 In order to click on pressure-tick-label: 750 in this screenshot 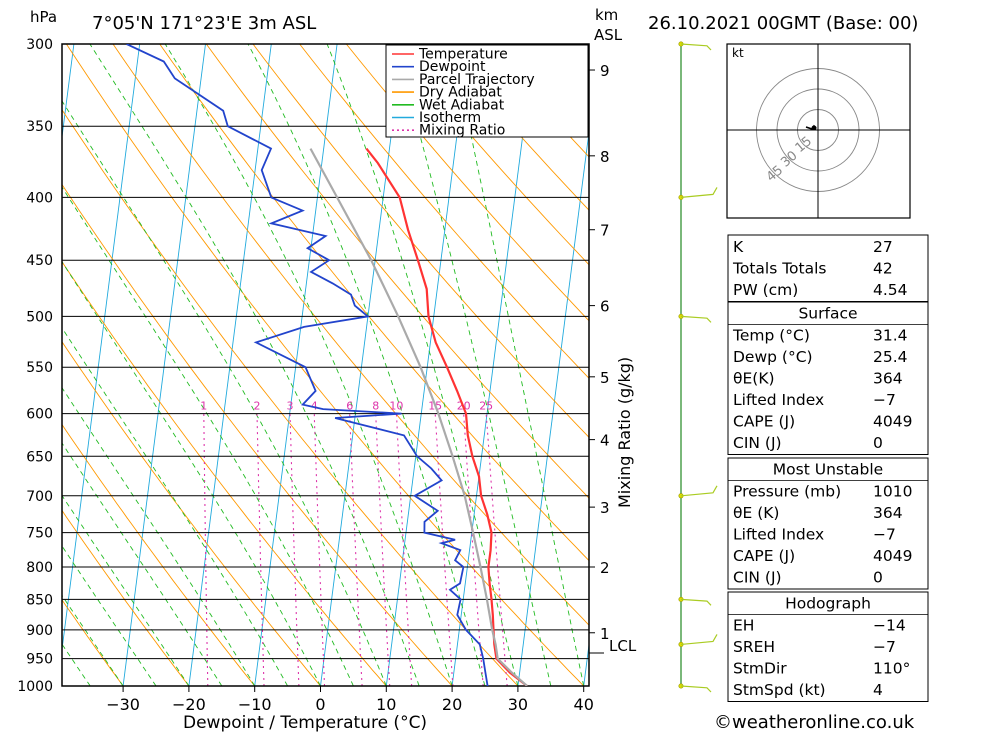, I will do `click(39, 534)`.